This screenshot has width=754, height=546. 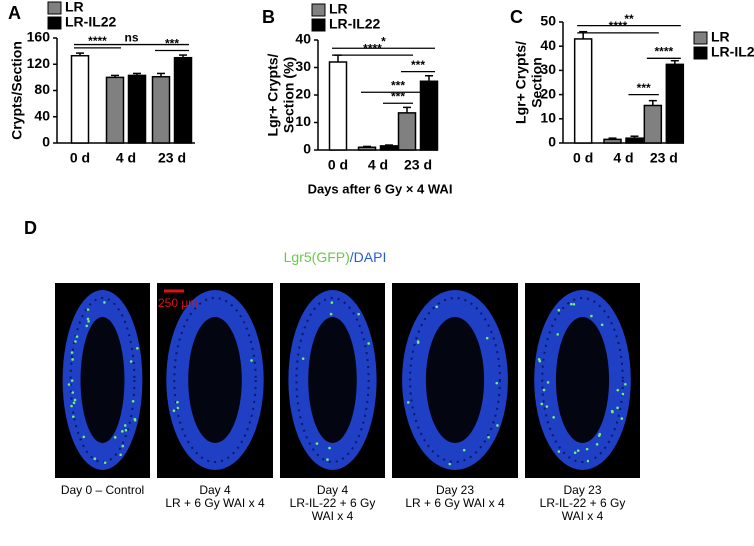 I want to click on image-title: Lgr5(GFP)/DAPI, so click(x=335, y=257).